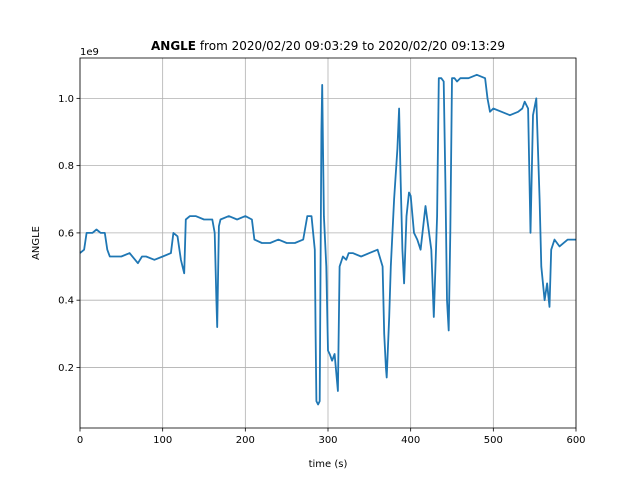 This screenshot has height=480, width=640. Describe the element at coordinates (66, 99) in the screenshot. I see `y-tick-label: 1.0` at that location.